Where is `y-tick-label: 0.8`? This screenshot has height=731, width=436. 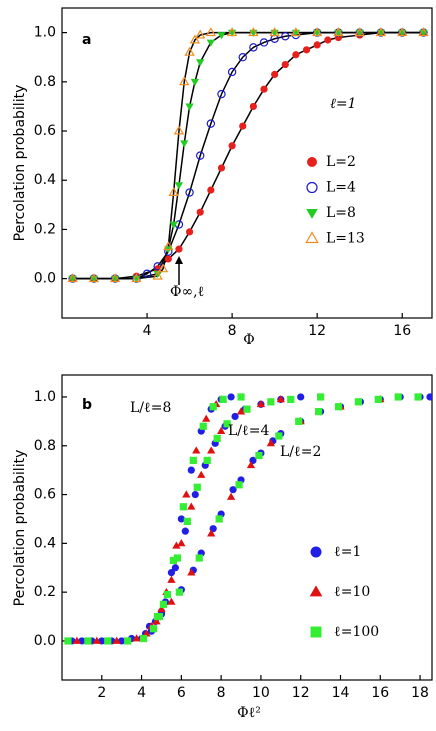
y-tick-label: 0.8 is located at coordinates (45, 82).